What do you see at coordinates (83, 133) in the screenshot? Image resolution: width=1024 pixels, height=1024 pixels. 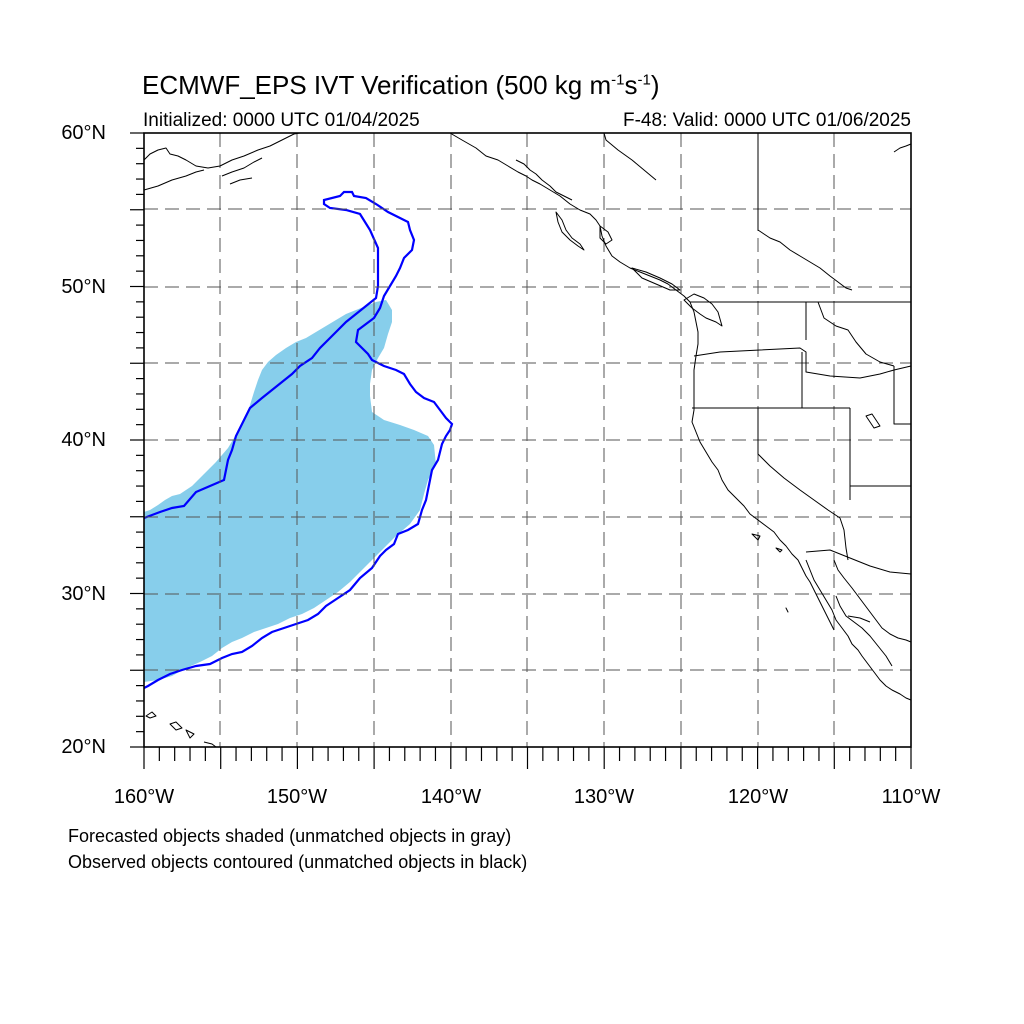 I see `lat-label-60n: 60°N` at bounding box center [83, 133].